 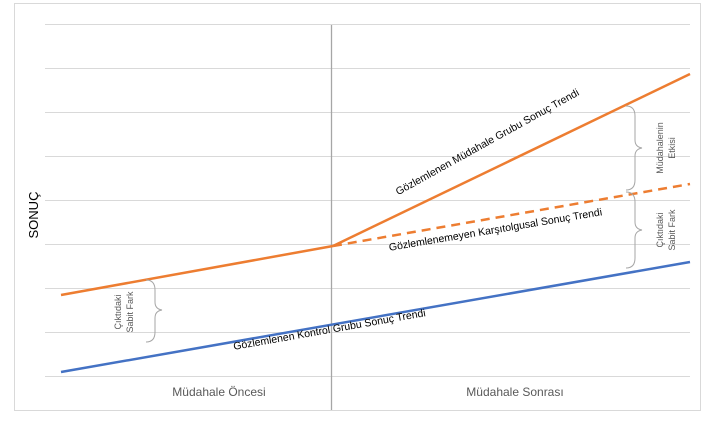 I want to click on treatment-trend-line-pre, so click(x=197, y=270).